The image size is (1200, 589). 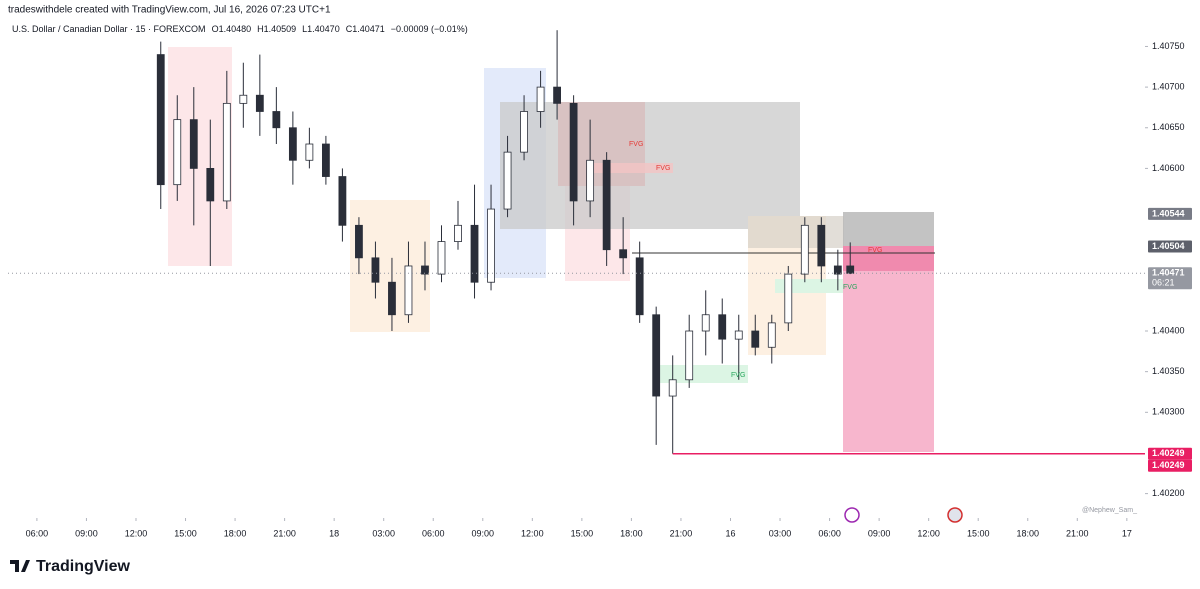 What do you see at coordinates (429, 29) in the screenshot?
I see `legend-item: −0.00009 (−0.01%)` at bounding box center [429, 29].